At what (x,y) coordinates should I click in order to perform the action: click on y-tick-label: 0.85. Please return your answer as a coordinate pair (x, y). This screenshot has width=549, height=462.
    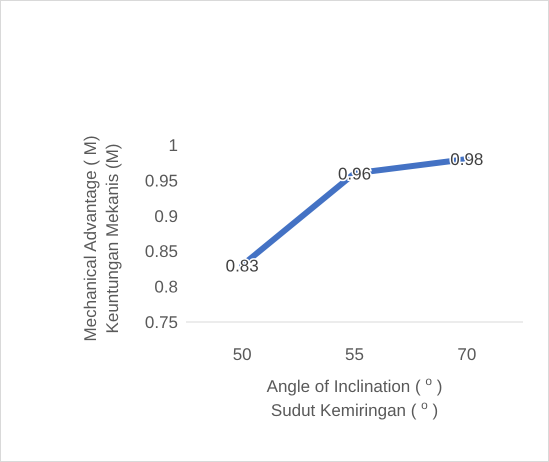
    Looking at the image, I should click on (161, 252).